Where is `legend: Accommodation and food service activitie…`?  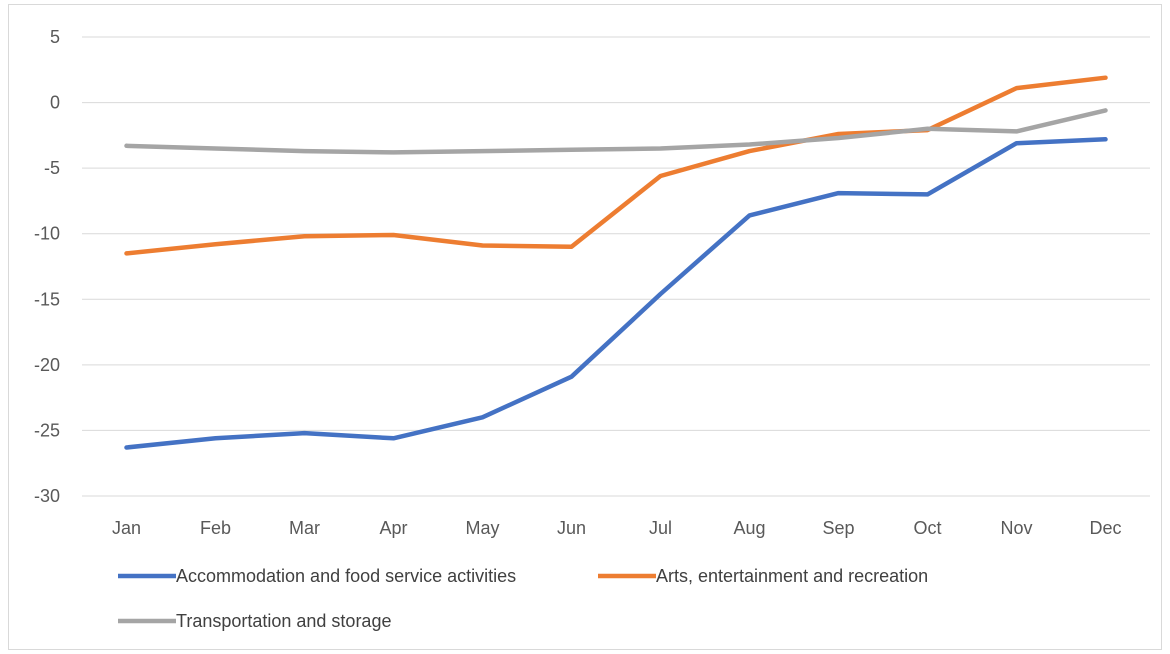 legend: Accommodation and food service activitie… is located at coordinates (523, 598).